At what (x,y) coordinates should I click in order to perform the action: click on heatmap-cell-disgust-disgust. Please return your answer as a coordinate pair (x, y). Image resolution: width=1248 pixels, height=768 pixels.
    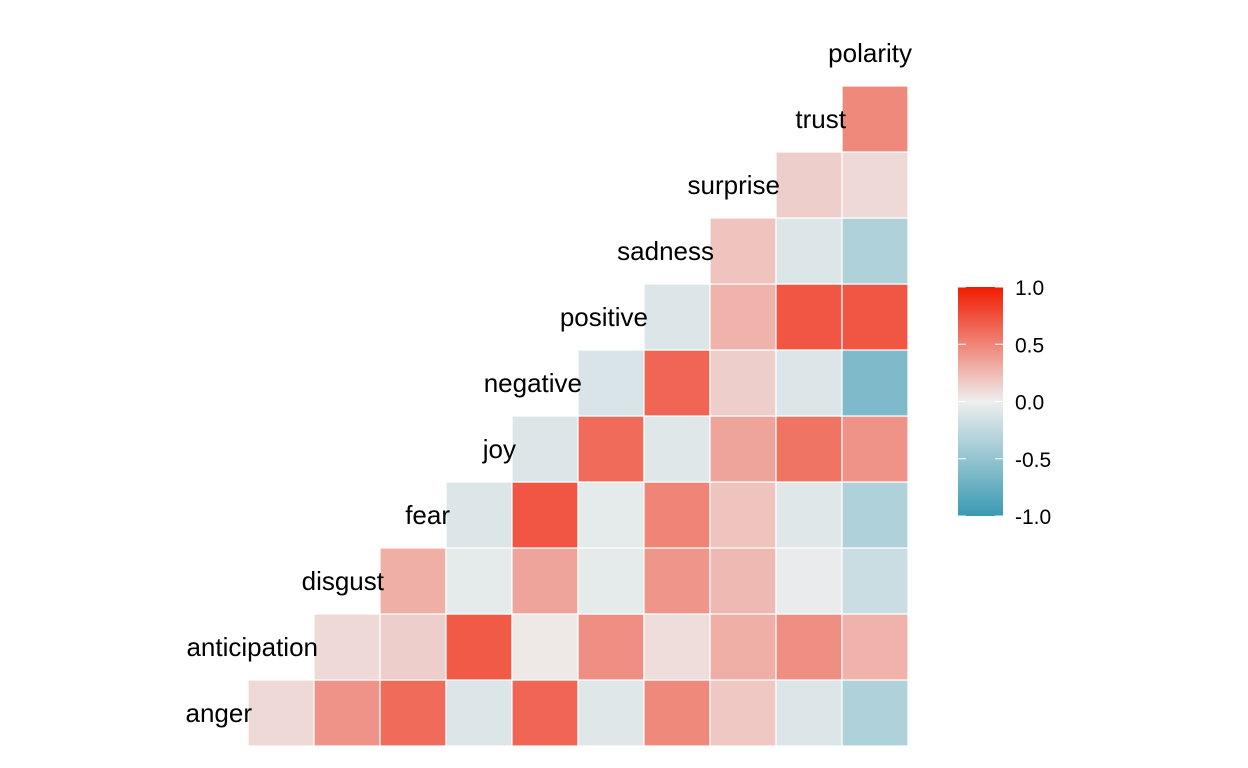
    Looking at the image, I should click on (413, 581).